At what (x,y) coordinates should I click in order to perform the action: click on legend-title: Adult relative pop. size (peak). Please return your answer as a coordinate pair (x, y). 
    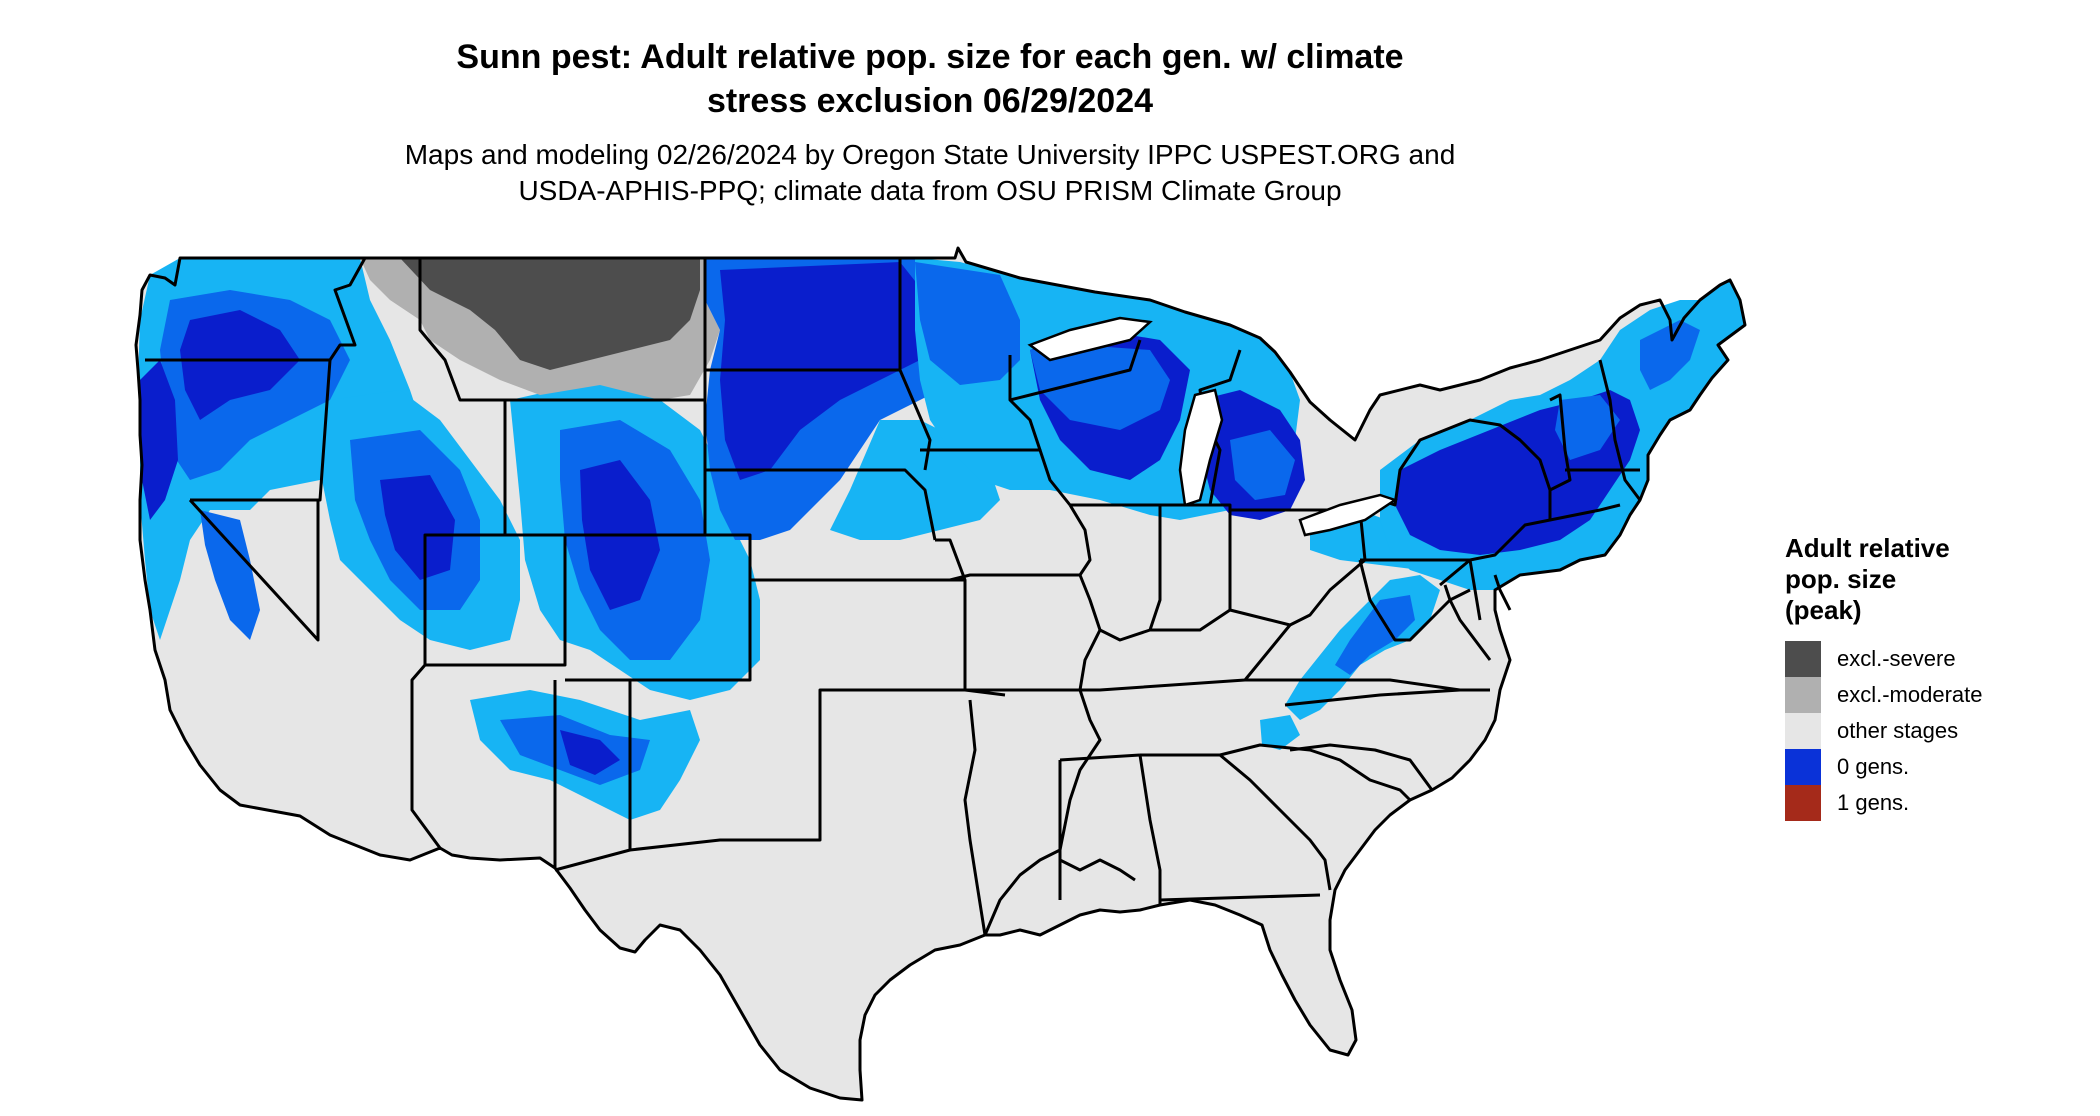
    Looking at the image, I should click on (1905, 579).